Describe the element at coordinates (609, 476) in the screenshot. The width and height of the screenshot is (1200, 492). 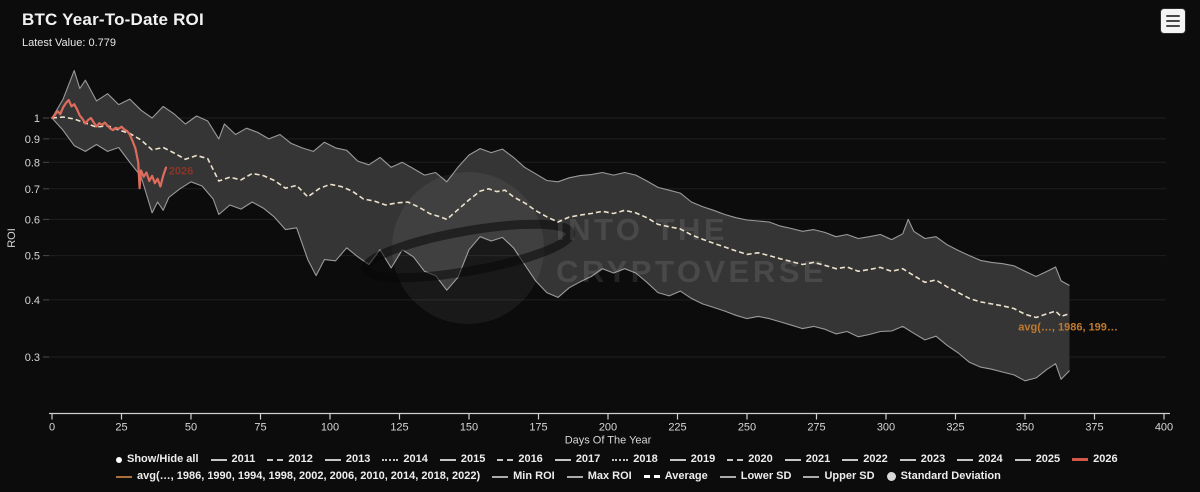
I see `legend-label: Max ROI` at that location.